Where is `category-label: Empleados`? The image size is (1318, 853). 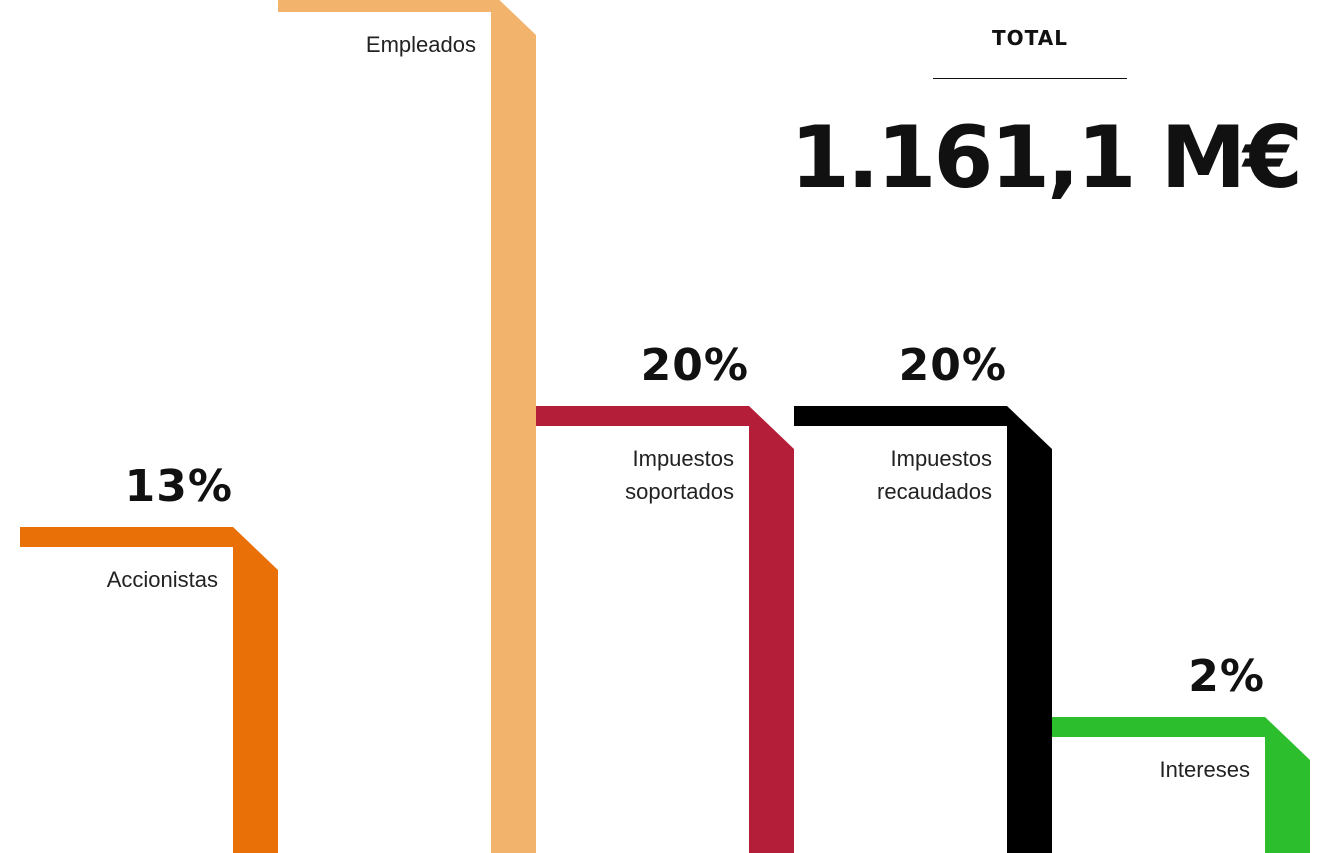 category-label: Empleados is located at coordinates (421, 44).